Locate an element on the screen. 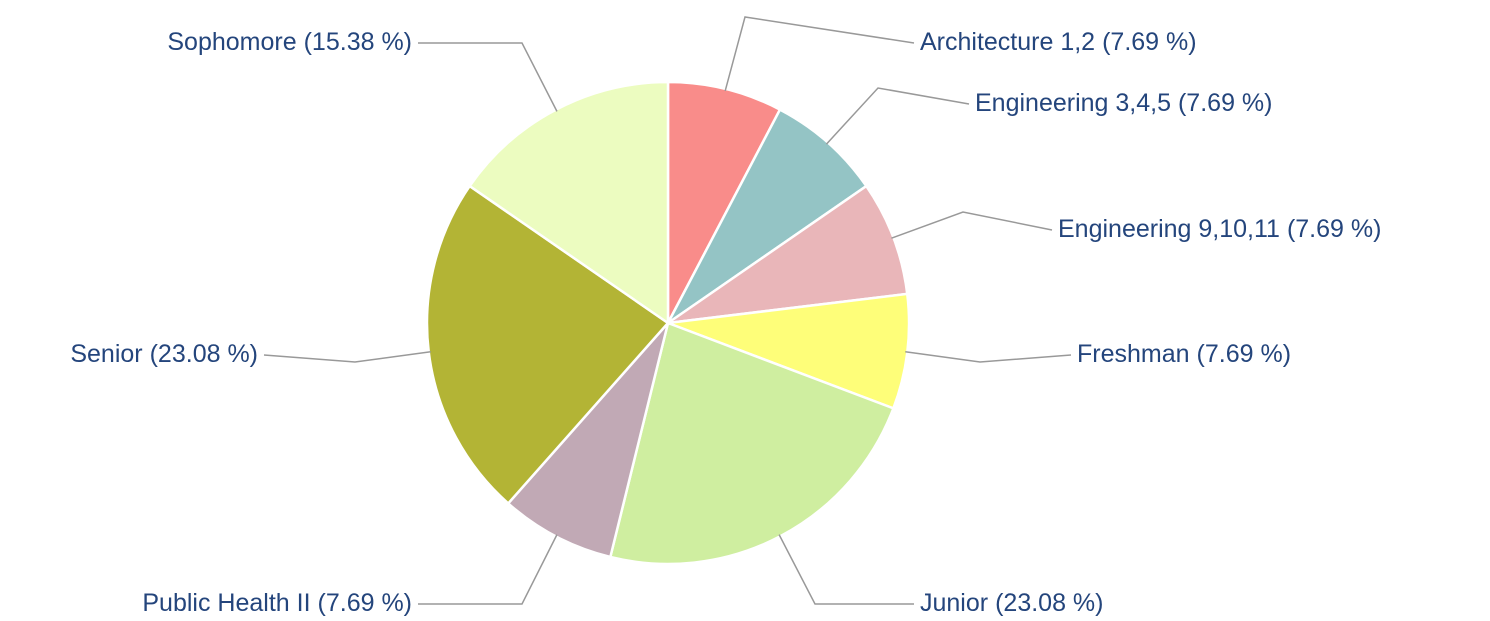 The height and width of the screenshot is (621, 1490). slice-label: Sophomore (15.38 %) is located at coordinates (289, 42).